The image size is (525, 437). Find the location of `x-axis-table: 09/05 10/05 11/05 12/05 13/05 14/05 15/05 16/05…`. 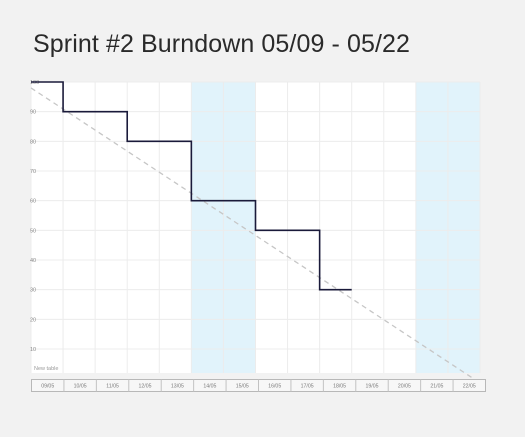

x-axis-table: 09/05 10/05 11/05 12/05 13/05 14/05 15/05 16/05… is located at coordinates (258, 385).